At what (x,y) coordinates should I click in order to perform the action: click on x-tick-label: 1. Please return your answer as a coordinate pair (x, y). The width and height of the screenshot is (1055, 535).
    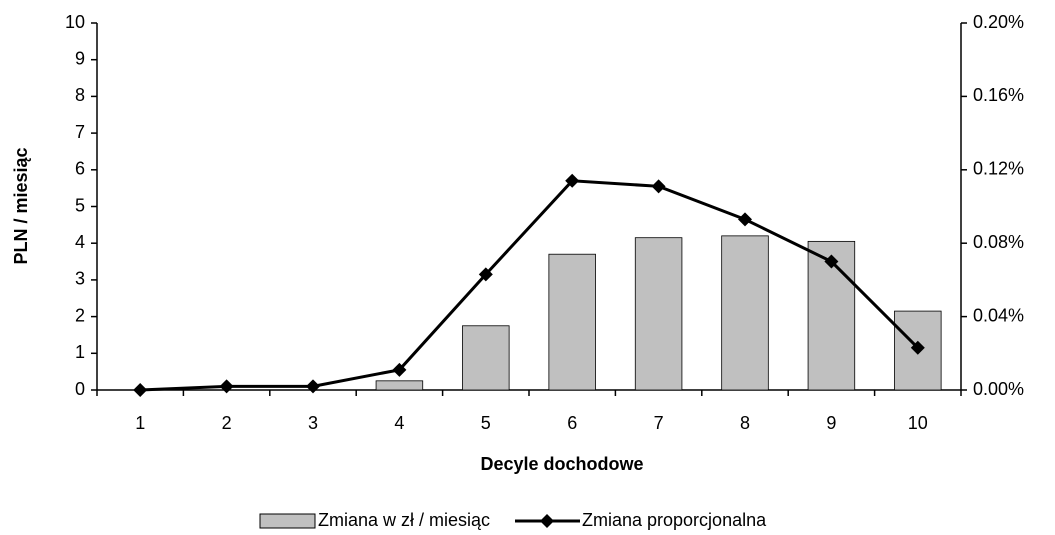
    Looking at the image, I should click on (140, 423).